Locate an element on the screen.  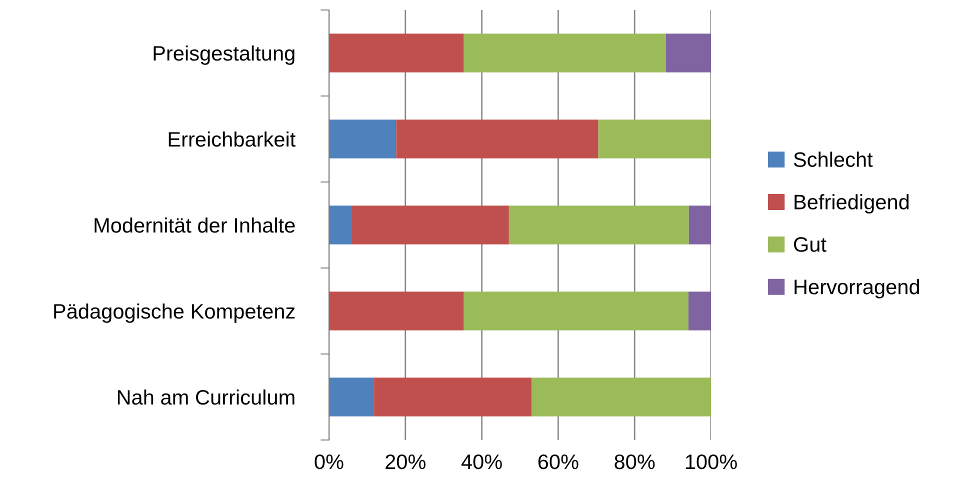
x-tick-label: 80% is located at coordinates (634, 462).